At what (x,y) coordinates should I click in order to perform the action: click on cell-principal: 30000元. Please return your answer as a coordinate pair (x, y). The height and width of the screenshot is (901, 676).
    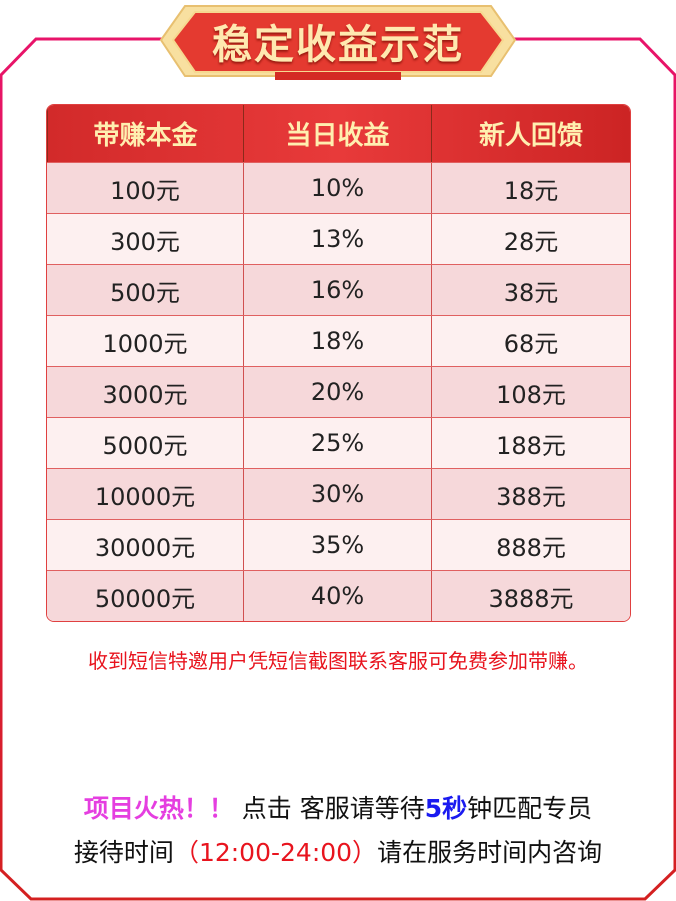
    Looking at the image, I should click on (145, 547).